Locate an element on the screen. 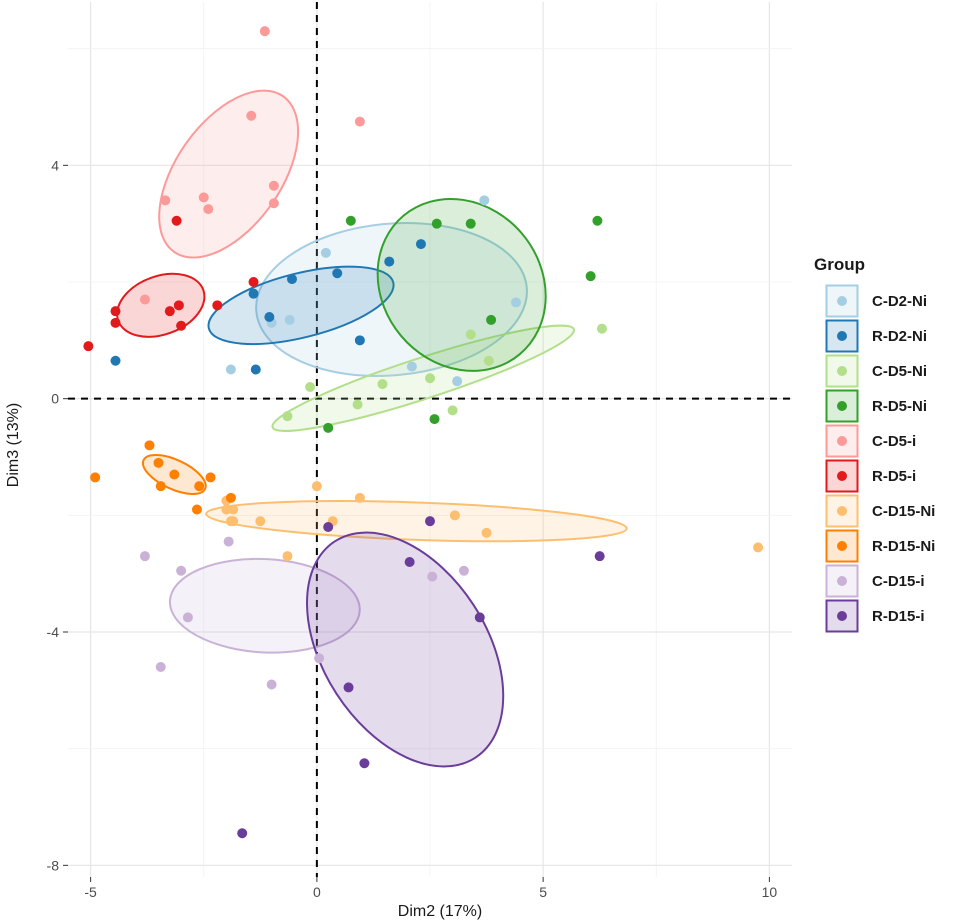 This screenshot has height=924, width=957. x-axis-title: Dim2 (17%) is located at coordinates (440, 911).